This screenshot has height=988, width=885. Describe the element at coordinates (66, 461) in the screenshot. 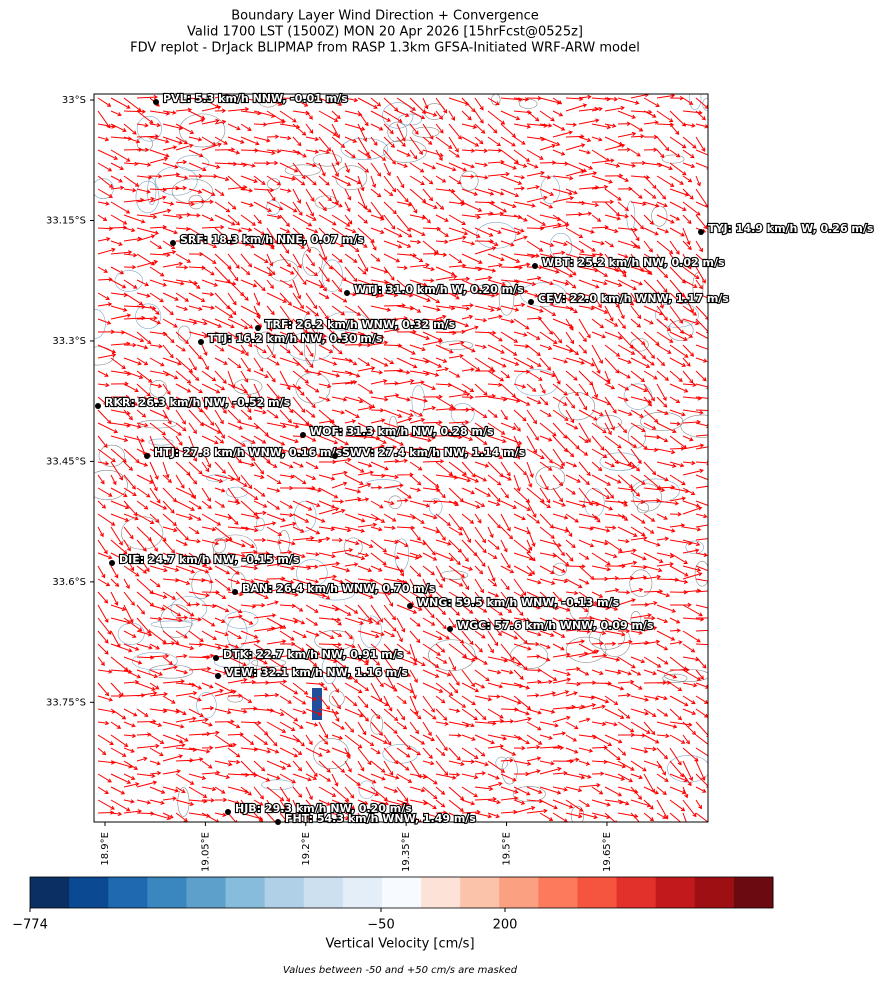

I see `y-tick-label: 33.45°S` at that location.